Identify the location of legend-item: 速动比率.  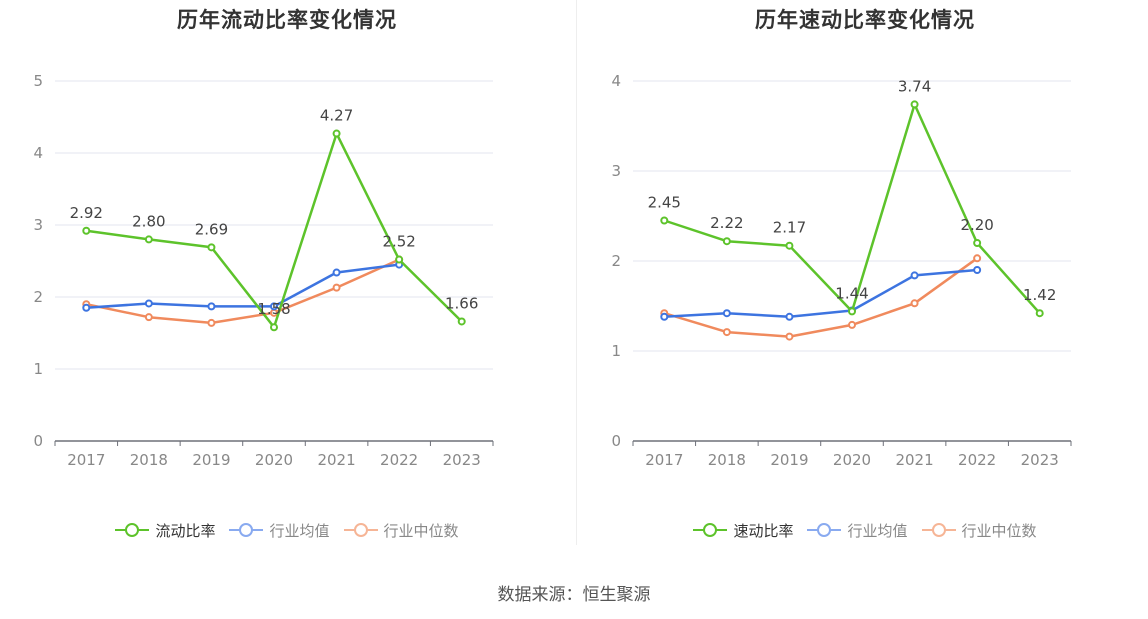
(743, 530).